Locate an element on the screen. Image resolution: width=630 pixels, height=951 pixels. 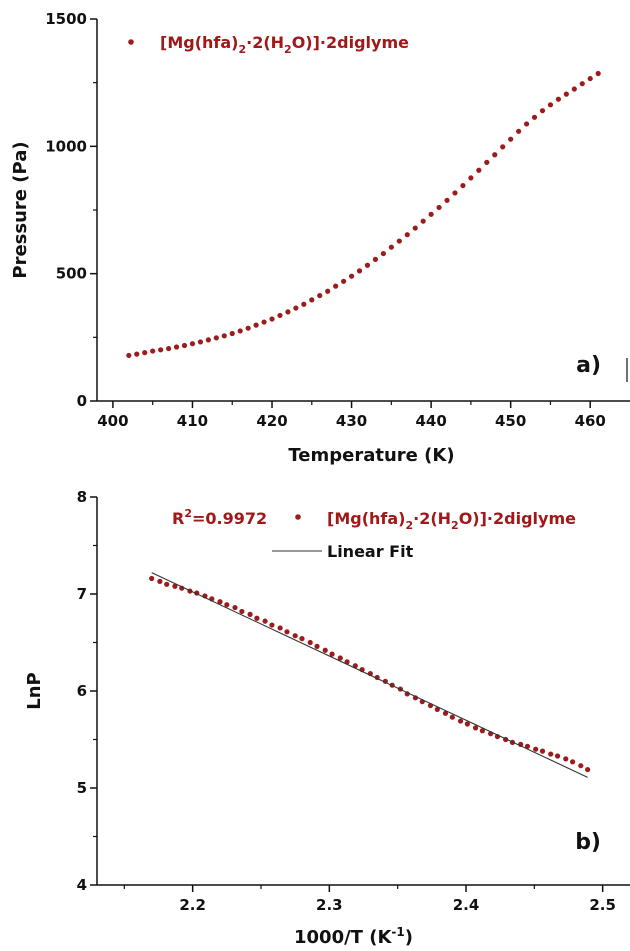
r2-text: =0.9972 is located at coordinates (229, 518).